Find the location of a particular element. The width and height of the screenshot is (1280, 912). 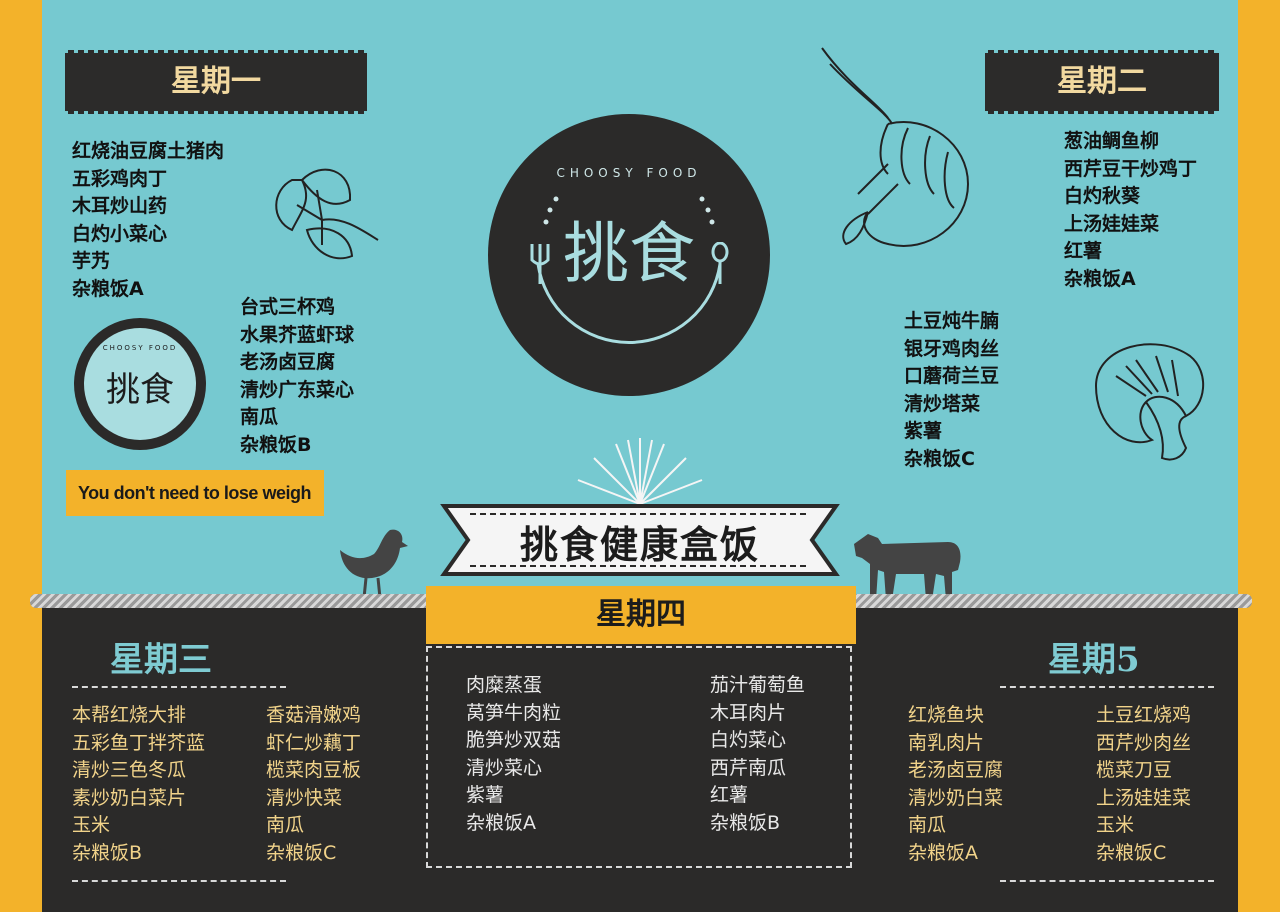

tuesday-heading: 星期二 is located at coordinates (1102, 82).